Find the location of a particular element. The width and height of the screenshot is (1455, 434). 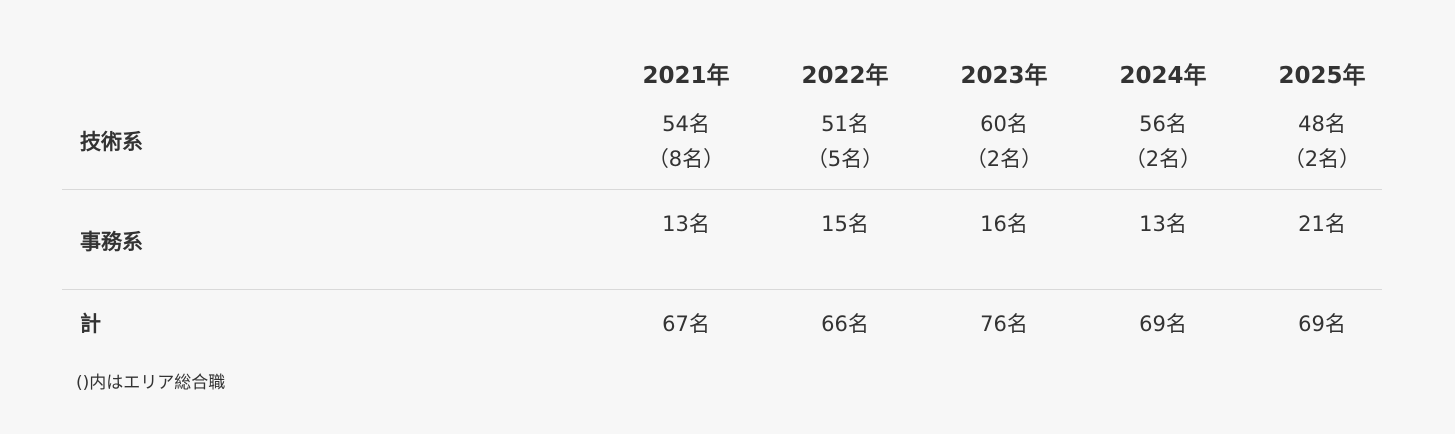

year-header: 2021年 is located at coordinates (686, 76).